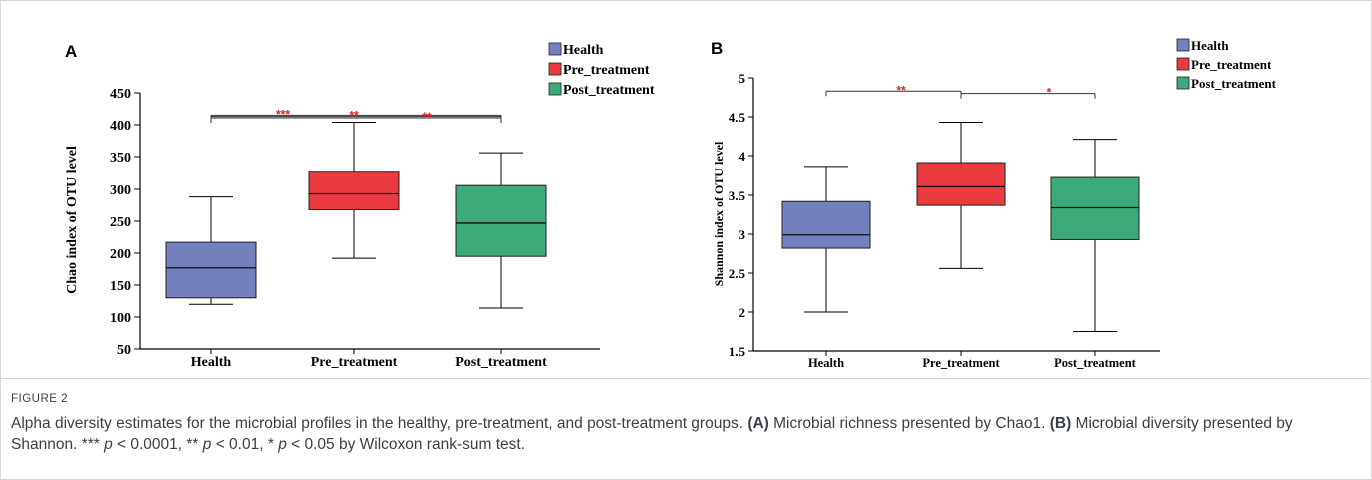  What do you see at coordinates (737, 351) in the screenshot?
I see `y-tick-label: 1.5` at bounding box center [737, 351].